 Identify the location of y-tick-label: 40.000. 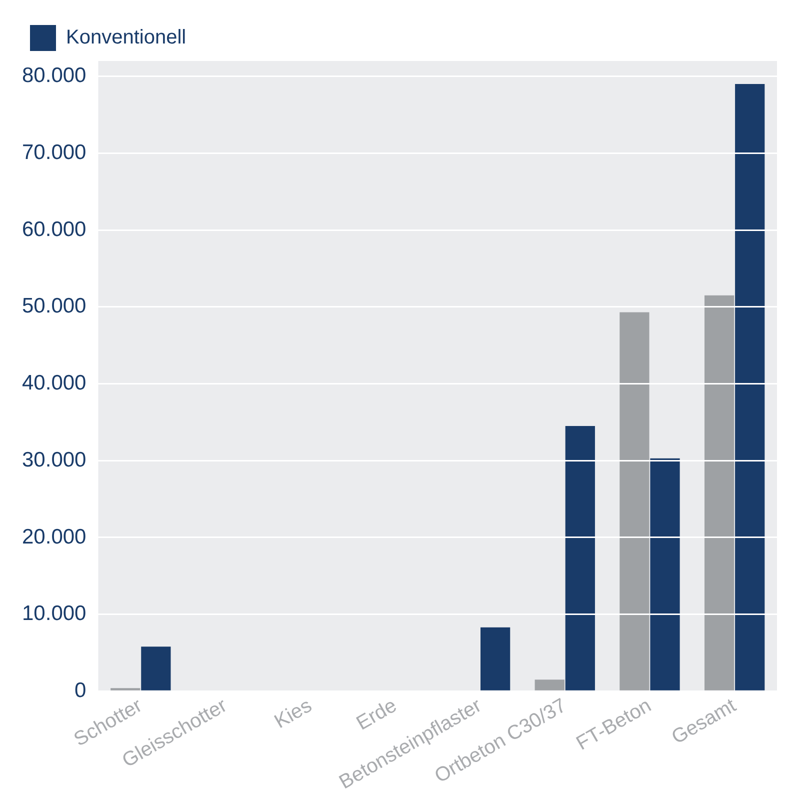
(54, 383).